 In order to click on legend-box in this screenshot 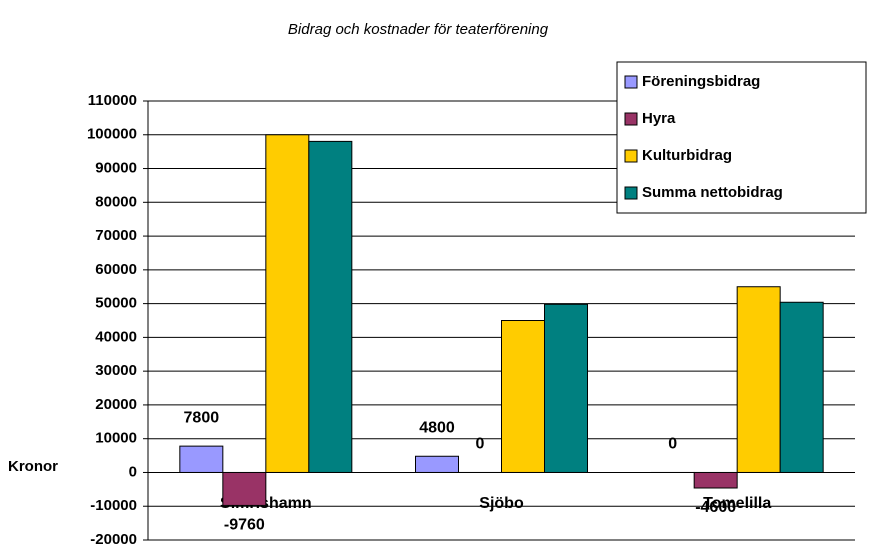, I will do `click(741, 137)`.